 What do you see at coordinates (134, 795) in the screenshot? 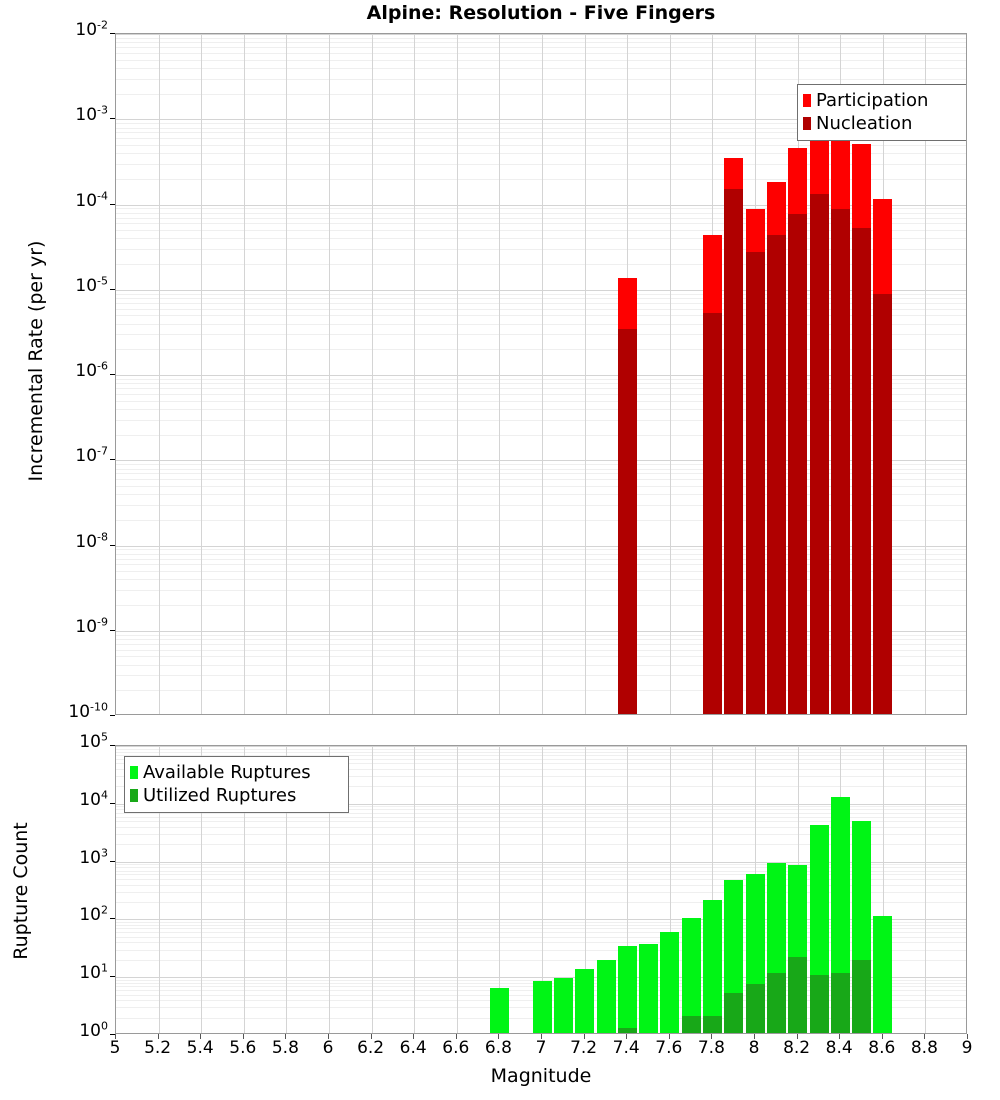
I see `legend-swatch-utilized-ruptures` at bounding box center [134, 795].